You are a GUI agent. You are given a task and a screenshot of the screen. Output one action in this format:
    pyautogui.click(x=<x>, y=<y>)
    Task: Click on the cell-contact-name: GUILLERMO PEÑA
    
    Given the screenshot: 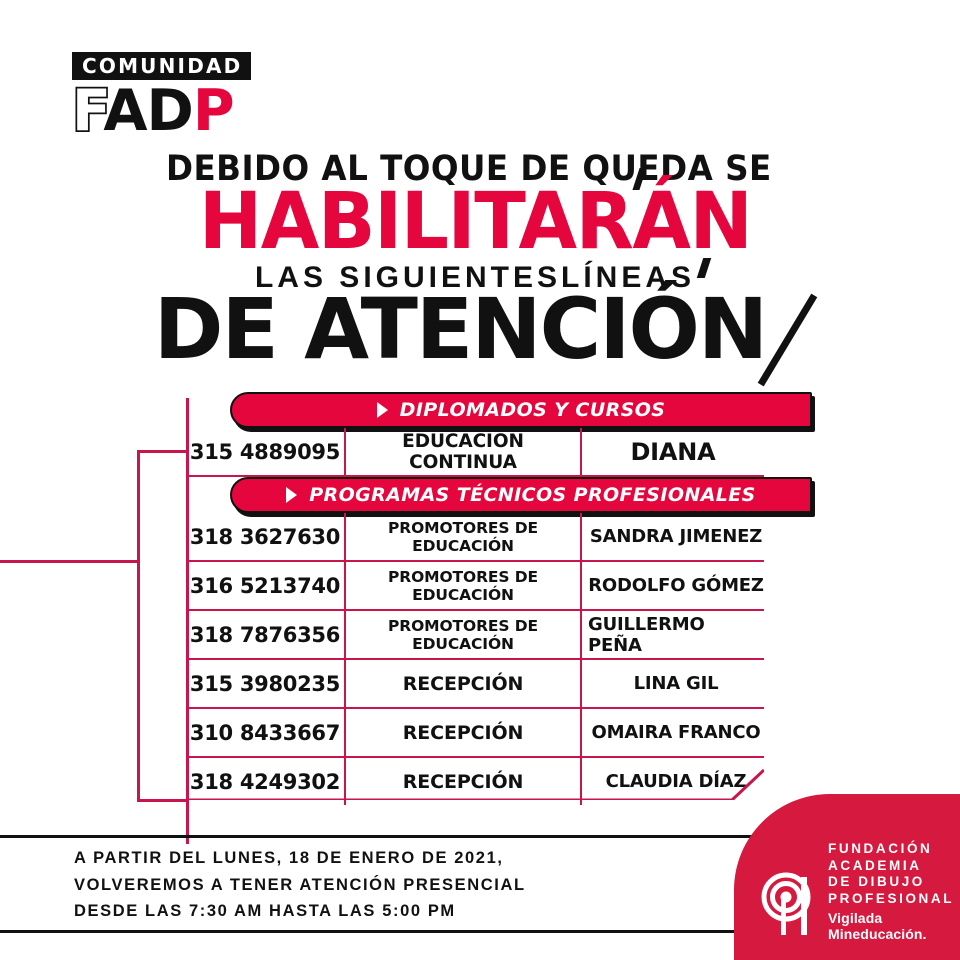 What is the action you would take?
    pyautogui.click(x=646, y=634)
    